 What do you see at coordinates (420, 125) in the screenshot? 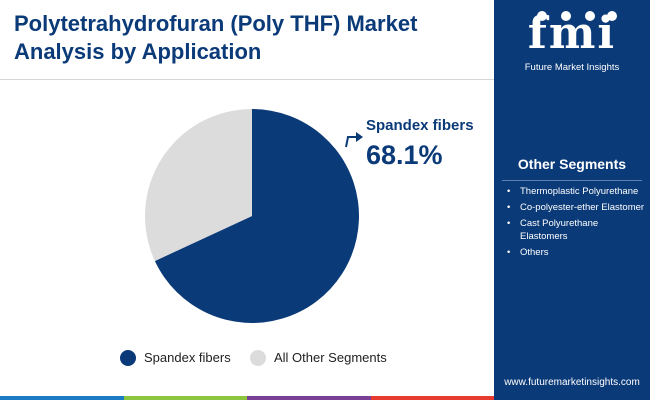
I see `callout-label: Spandex fibers` at bounding box center [420, 125].